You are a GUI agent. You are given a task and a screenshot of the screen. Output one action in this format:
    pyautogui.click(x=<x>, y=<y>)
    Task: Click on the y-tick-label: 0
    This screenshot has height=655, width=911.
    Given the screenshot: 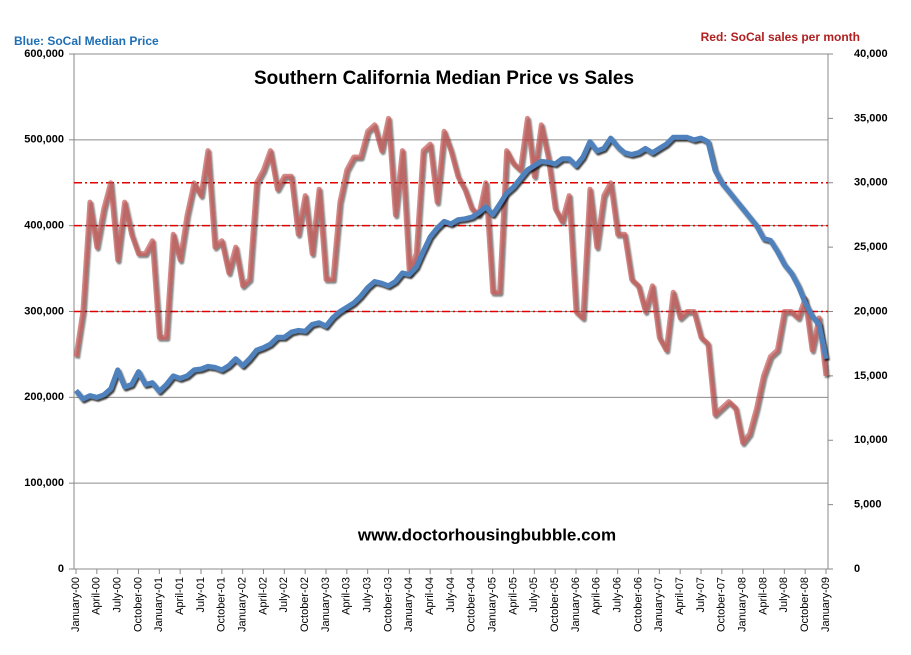 What is the action you would take?
    pyautogui.click(x=61, y=569)
    